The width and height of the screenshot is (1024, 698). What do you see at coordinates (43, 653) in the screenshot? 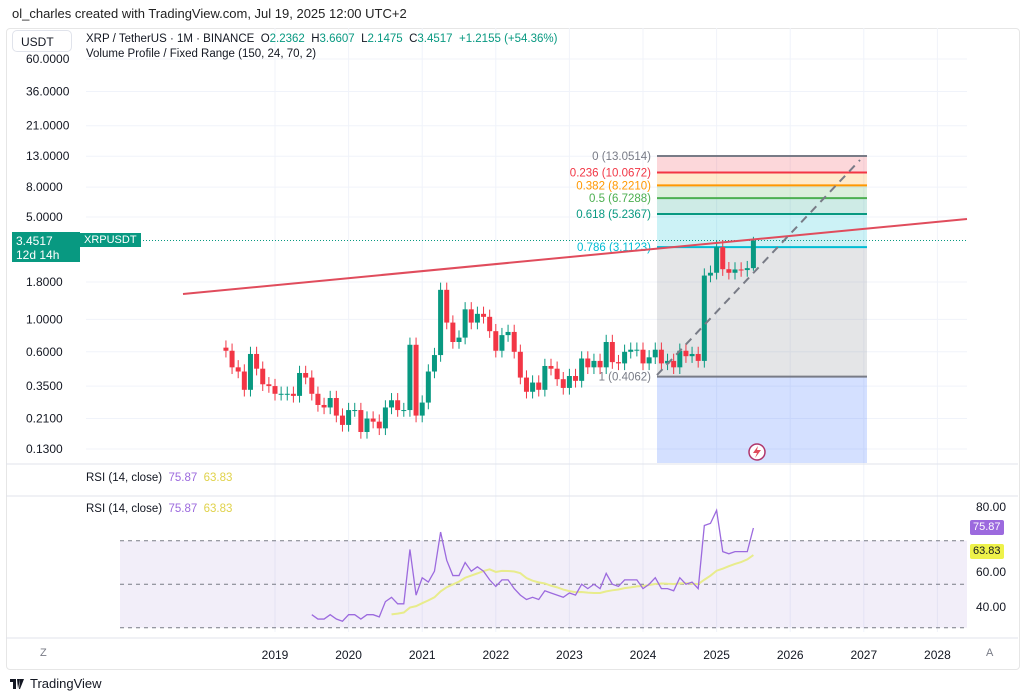
I see `auto-scale-z-button: Z` at bounding box center [43, 653].